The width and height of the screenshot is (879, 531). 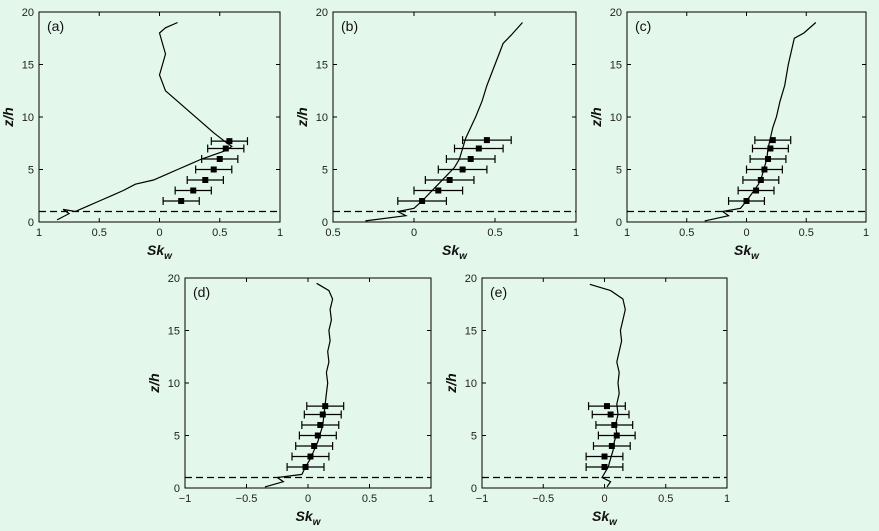 I want to click on panel-a-ytick-label: 0, so click(x=31, y=223).